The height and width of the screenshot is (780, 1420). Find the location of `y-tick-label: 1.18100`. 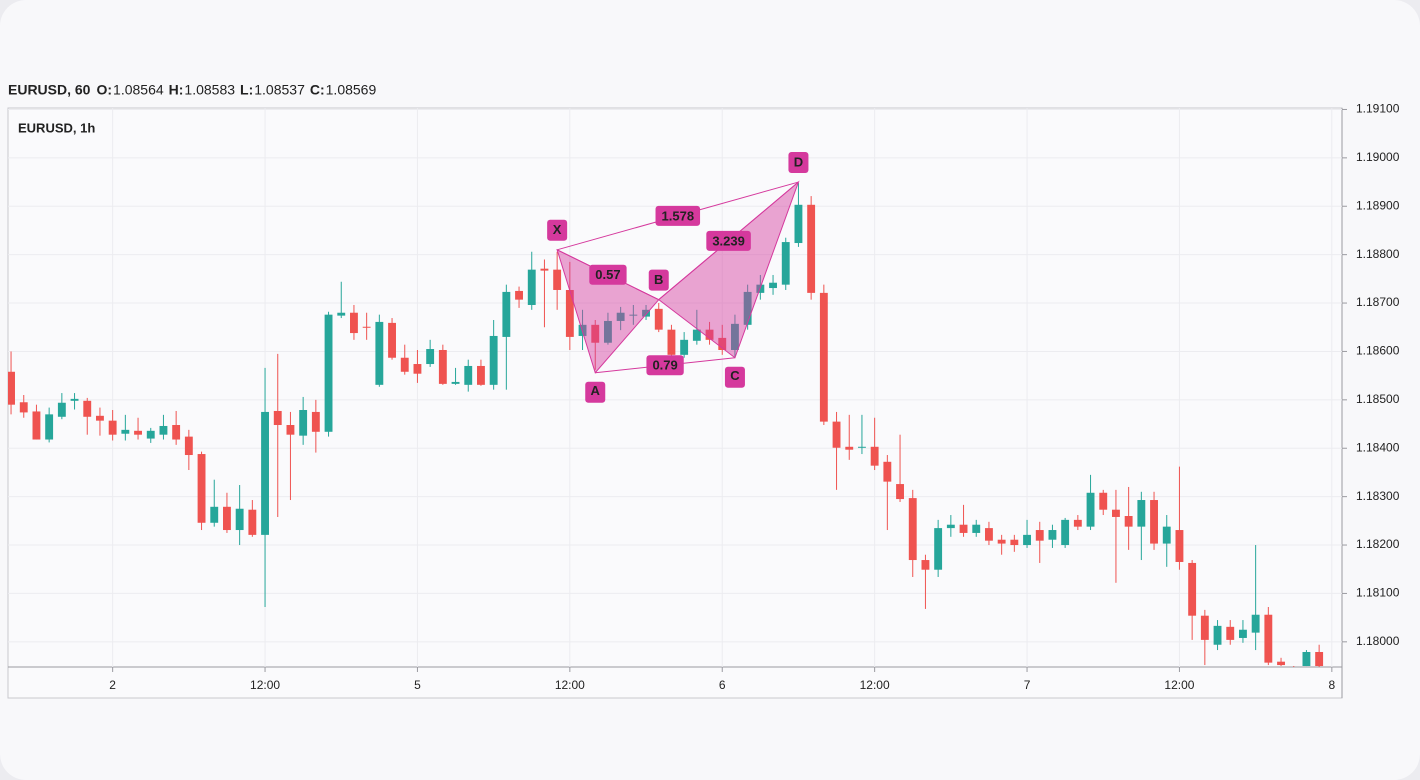

y-tick-label: 1.18100 is located at coordinates (1378, 593).